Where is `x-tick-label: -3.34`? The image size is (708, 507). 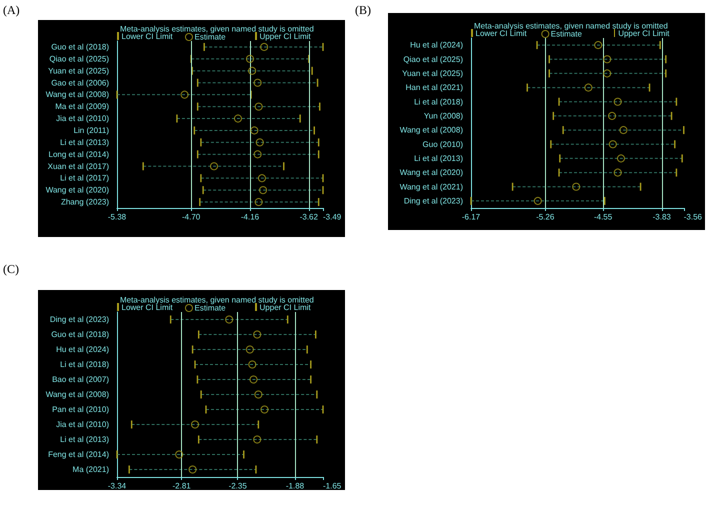
x-tick-label: -3.34 is located at coordinates (117, 486).